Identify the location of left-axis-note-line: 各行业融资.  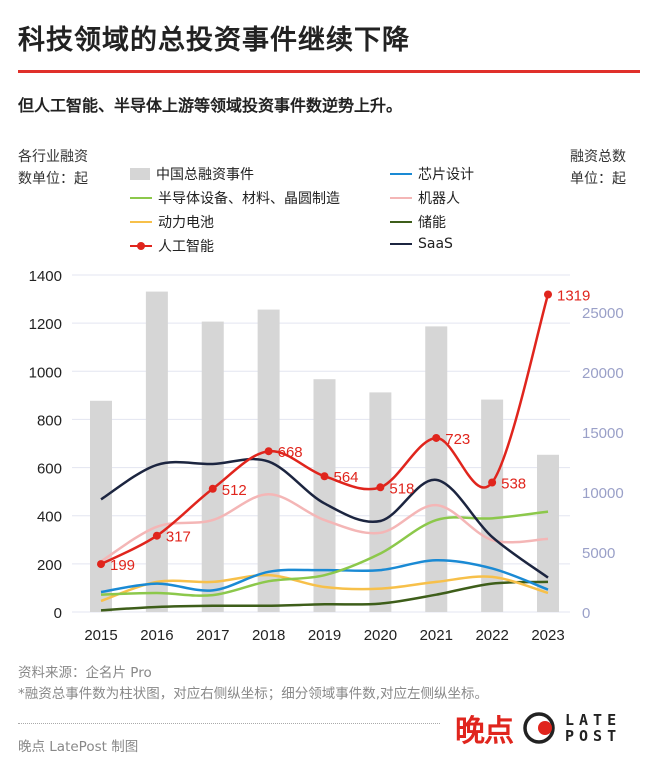
(53, 157).